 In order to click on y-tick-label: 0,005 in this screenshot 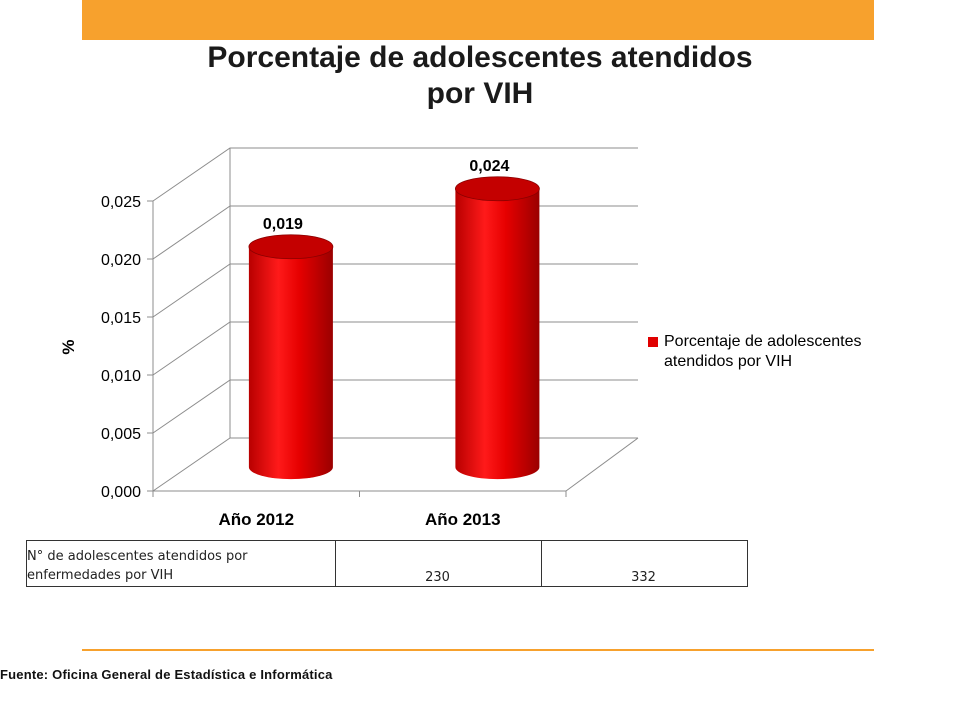, I will do `click(121, 434)`.